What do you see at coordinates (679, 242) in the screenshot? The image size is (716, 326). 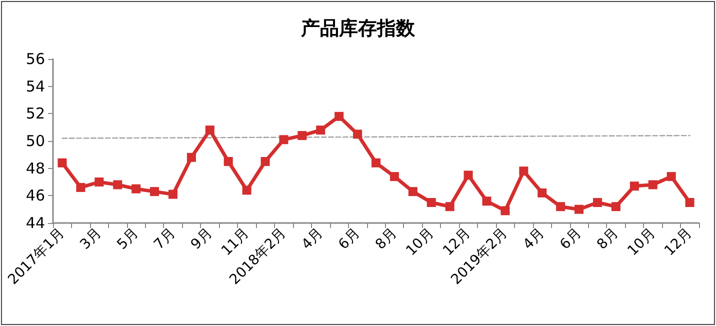 I see `x-tick-label: 12月` at bounding box center [679, 242].